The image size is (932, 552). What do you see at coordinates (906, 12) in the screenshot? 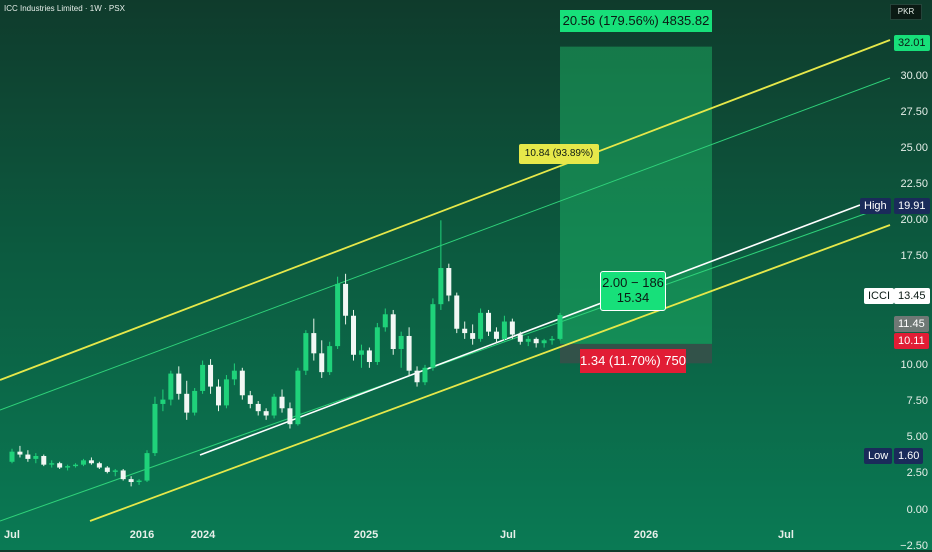
I see `currency-badge: PKR` at bounding box center [906, 12].